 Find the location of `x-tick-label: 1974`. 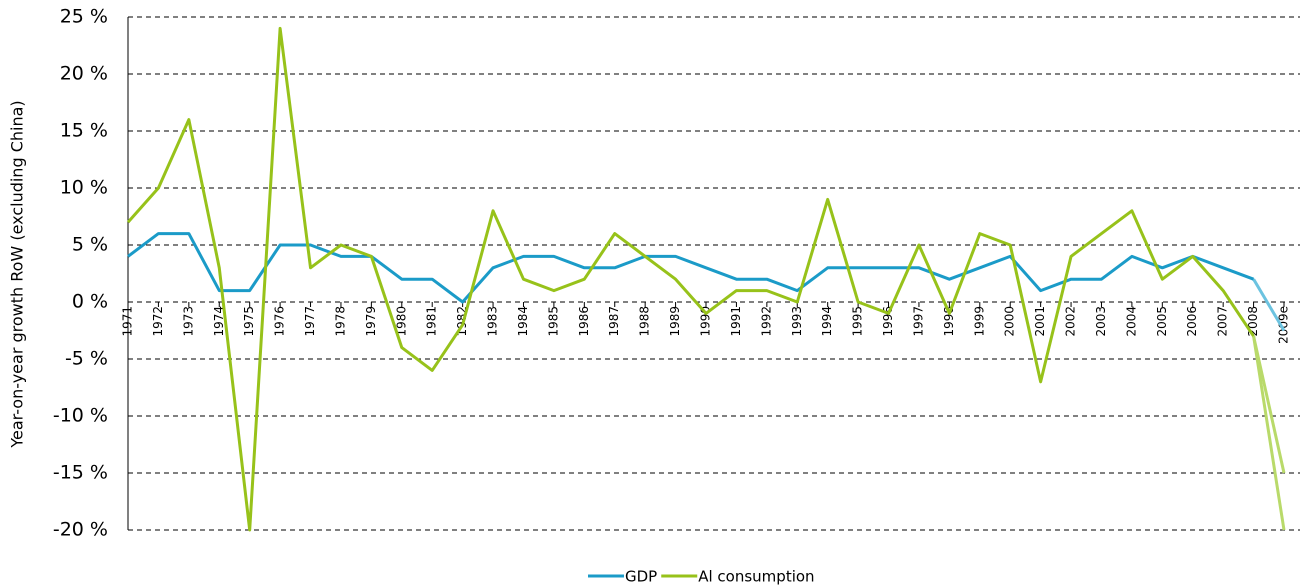

x-tick-label: 1974 is located at coordinates (219, 321).